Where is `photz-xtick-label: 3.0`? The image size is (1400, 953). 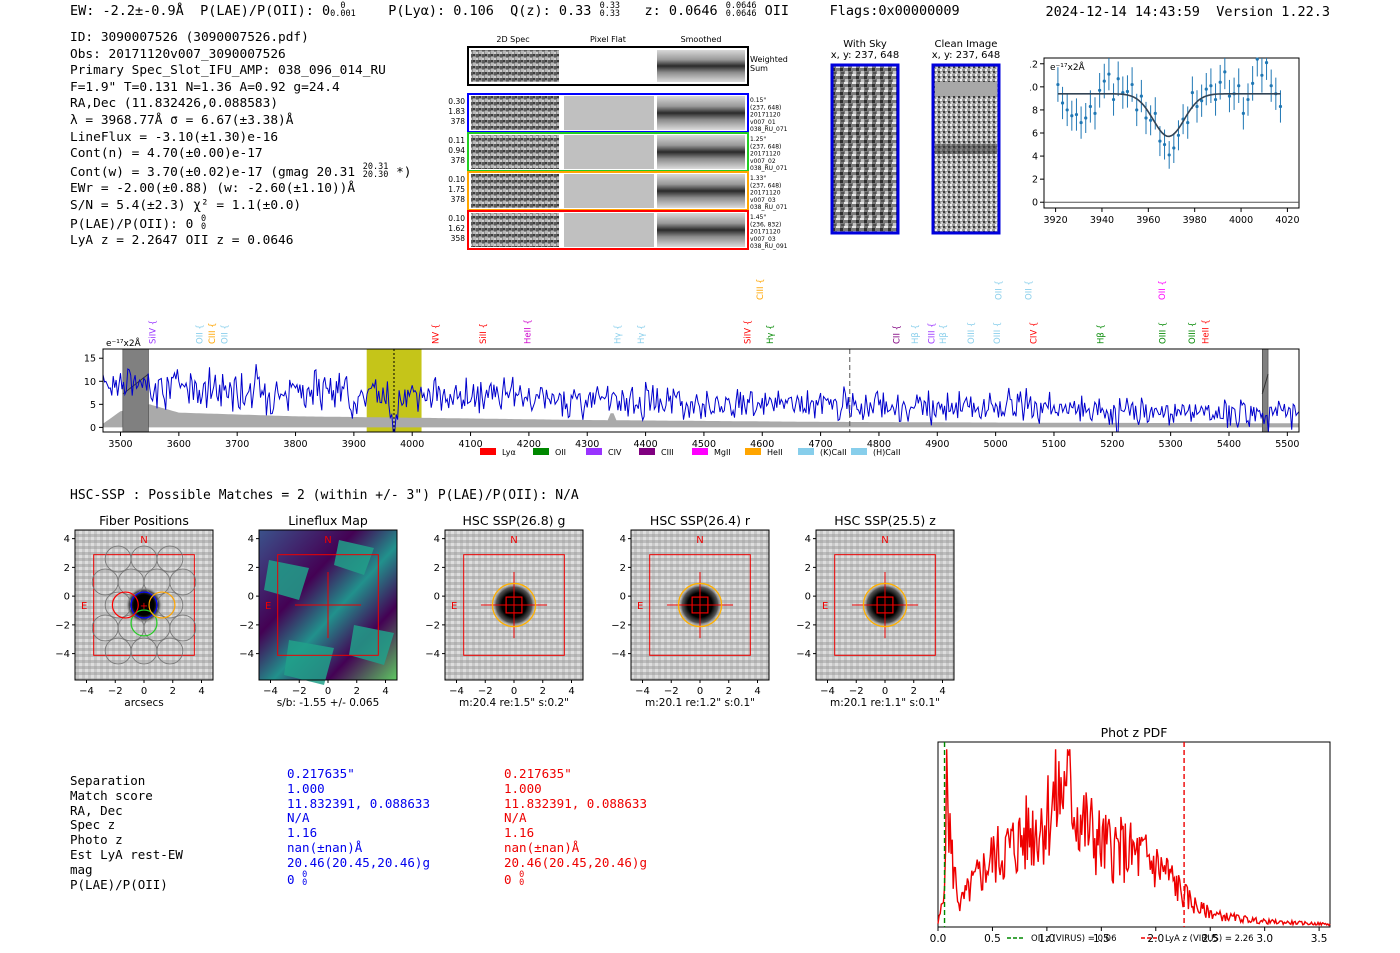
photz-xtick-label: 3.0 is located at coordinates (1264, 939).